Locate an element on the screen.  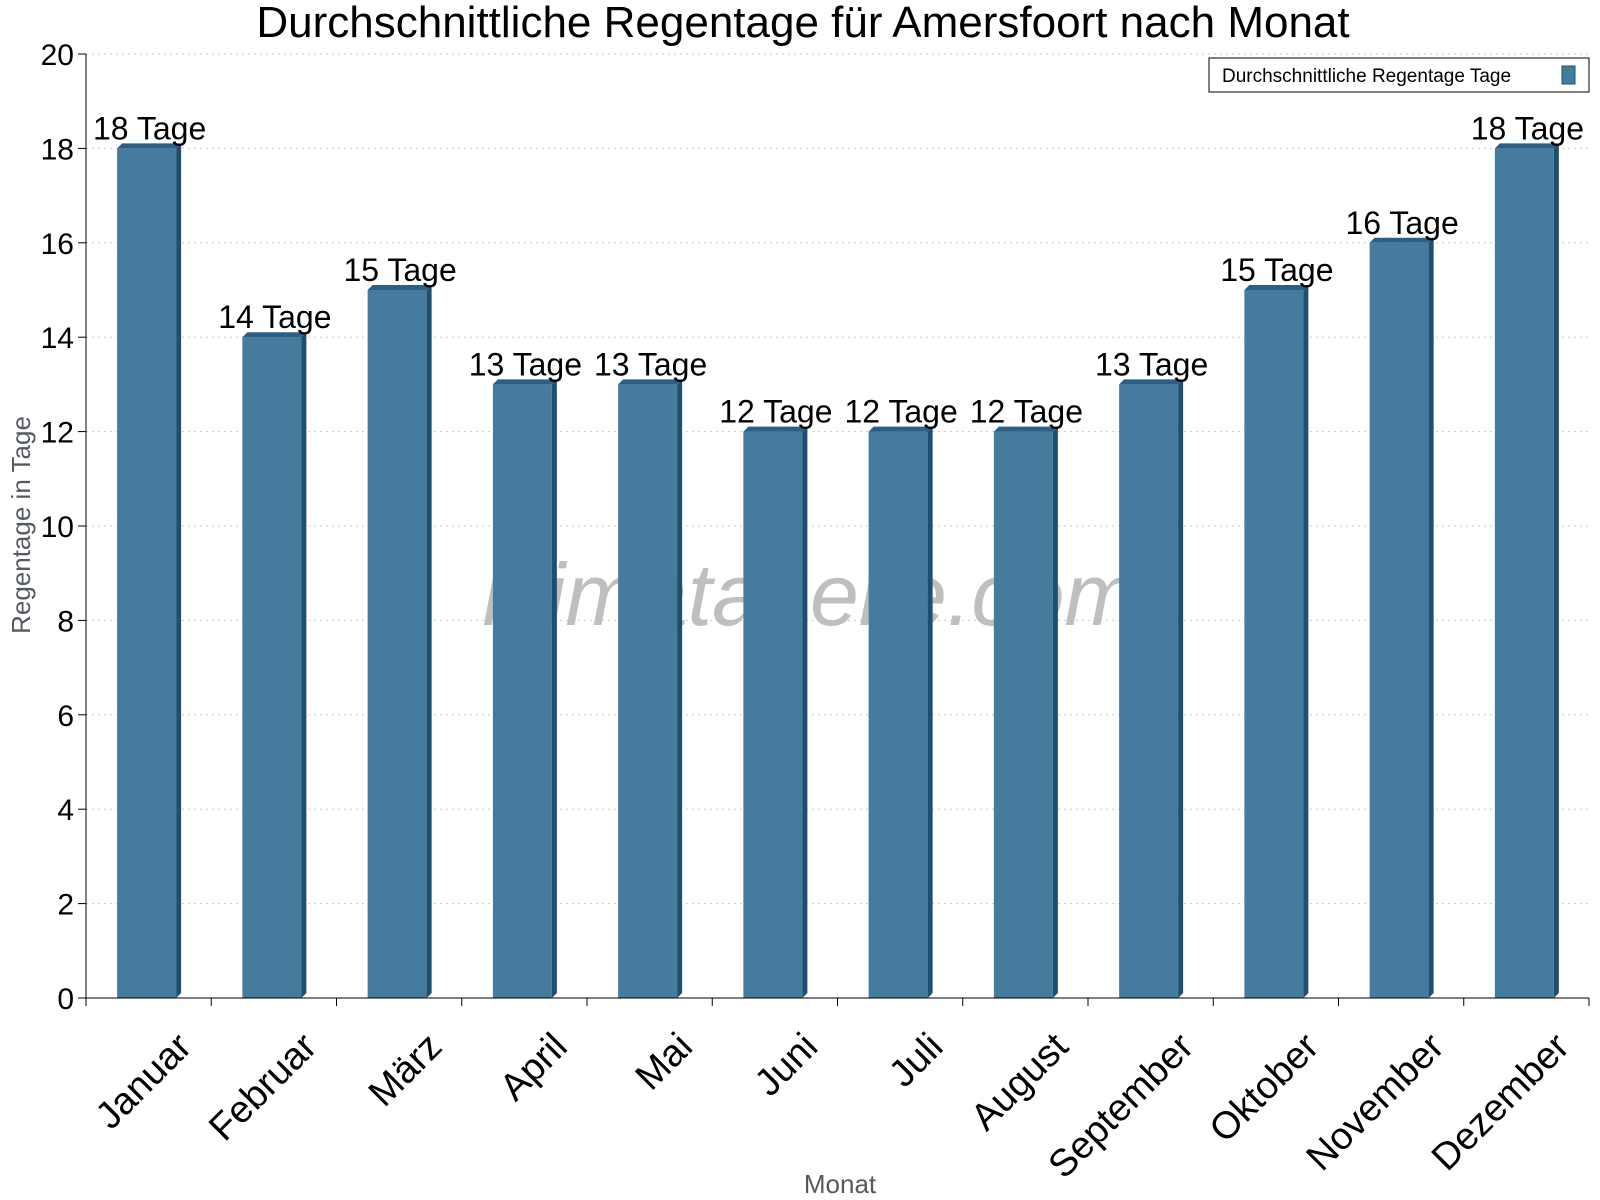
x-axis-label: Monat is located at coordinates (840, 1184).